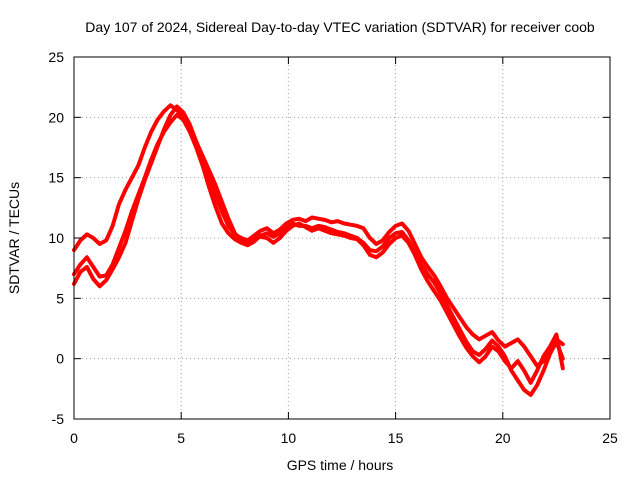  I want to click on x-tick-label: 15, so click(396, 438).